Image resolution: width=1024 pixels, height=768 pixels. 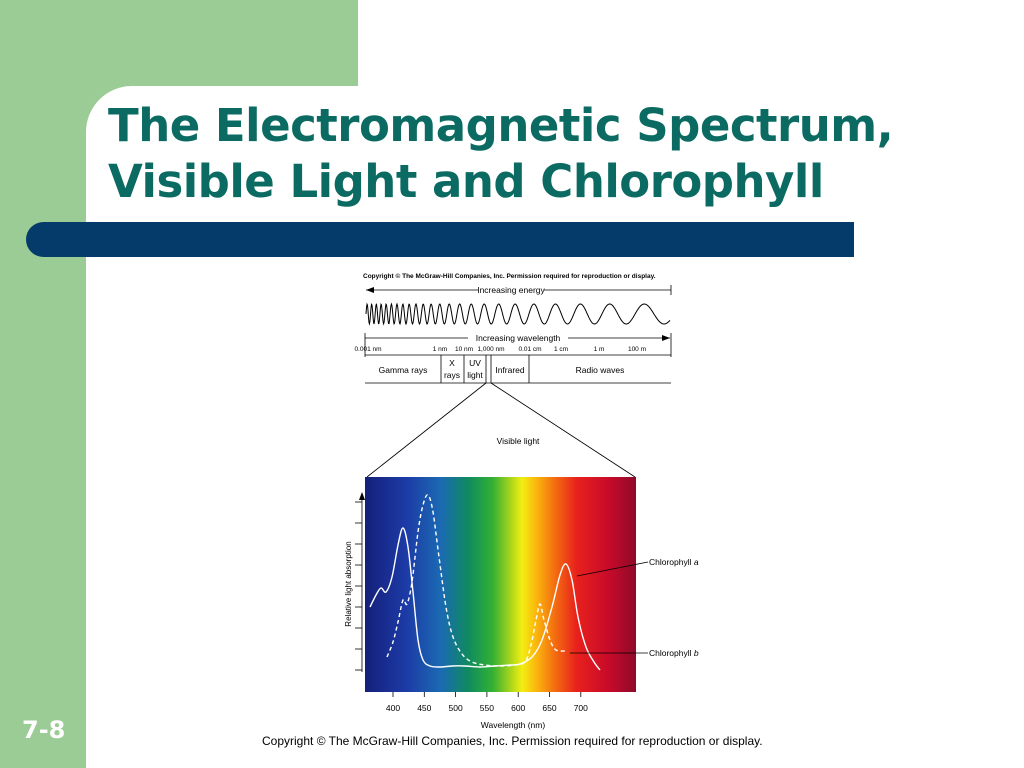 I want to click on increasing-wavelength-label: Increasing wavelength, so click(x=518, y=338).